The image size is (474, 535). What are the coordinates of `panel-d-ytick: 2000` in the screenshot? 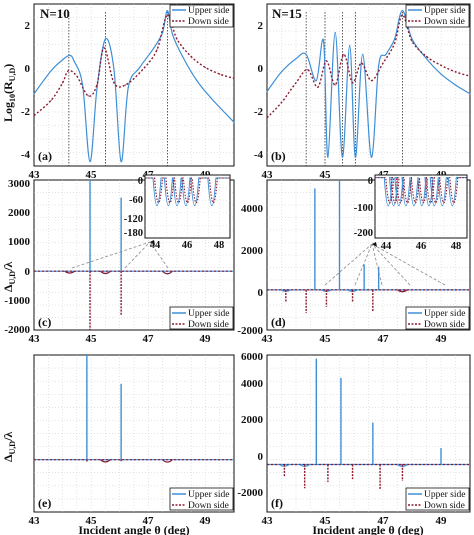 It's located at (252, 251).